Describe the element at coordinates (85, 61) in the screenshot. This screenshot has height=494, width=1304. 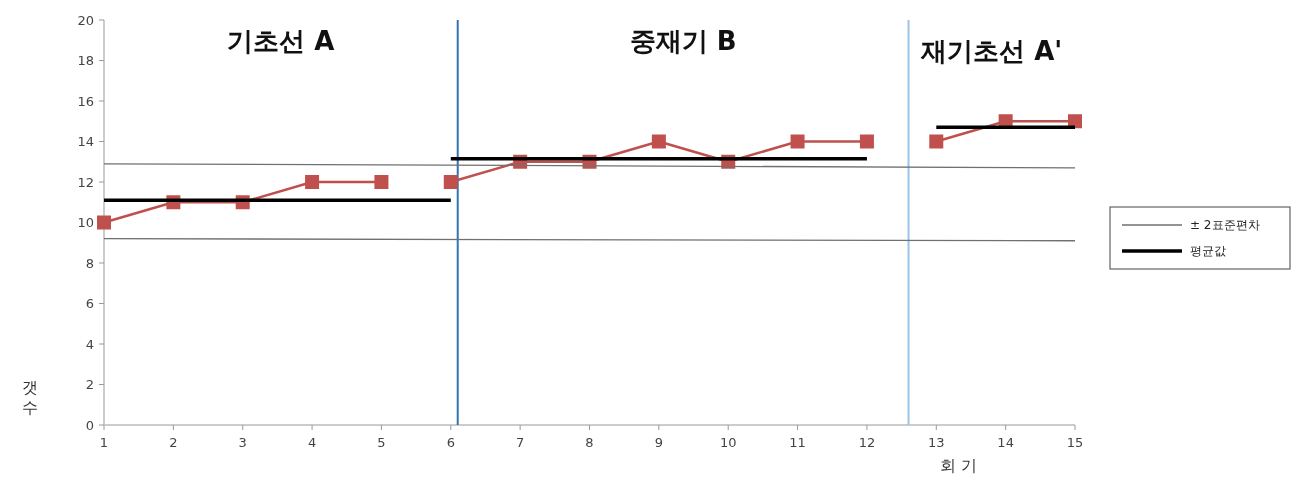
I see `y-tick-label: 18` at that location.